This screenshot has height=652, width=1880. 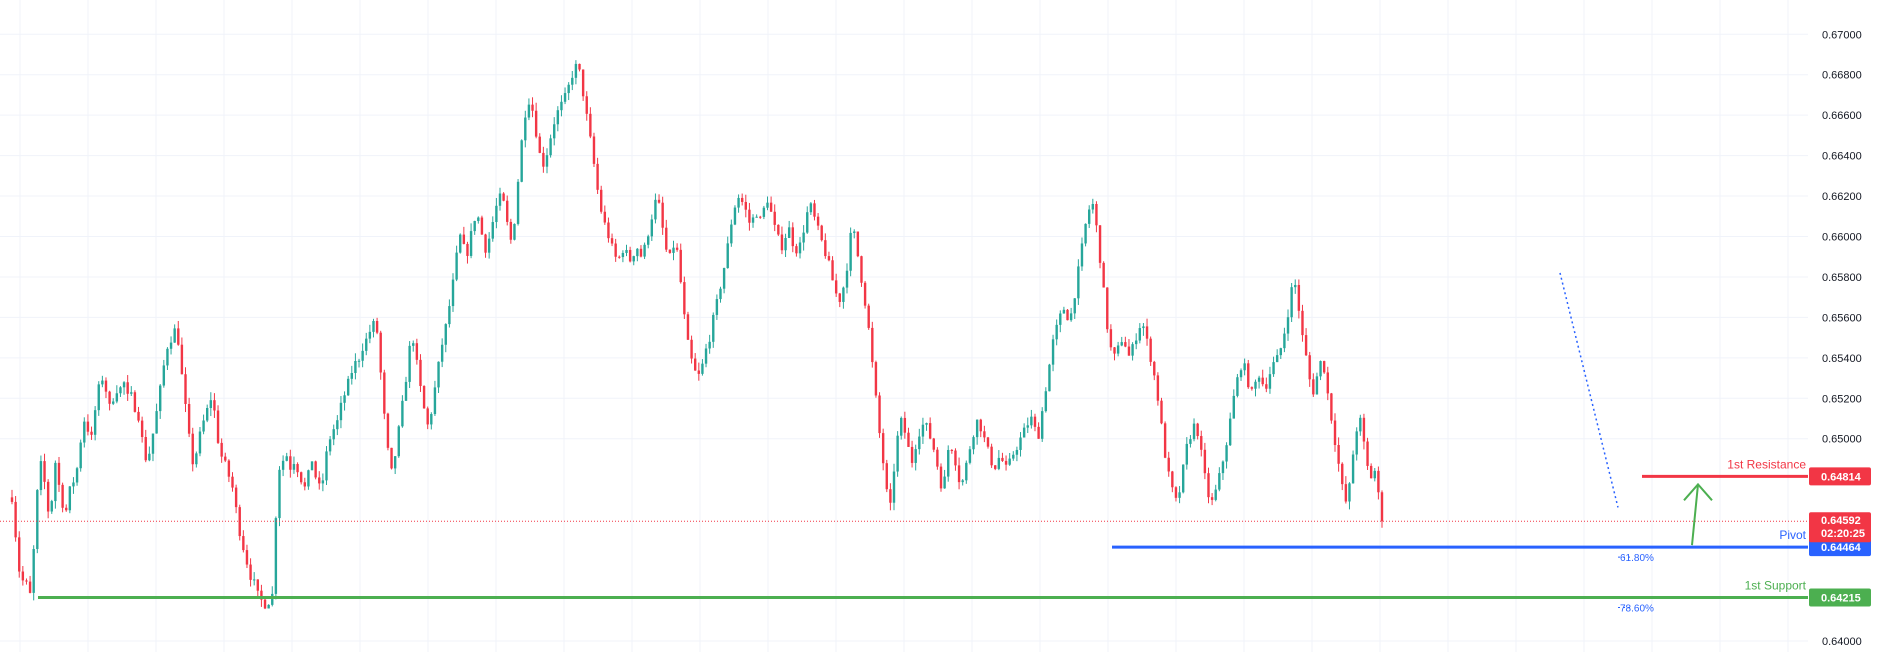 What do you see at coordinates (1841, 477) in the screenshot?
I see `resistance-price: 0.64814` at bounding box center [1841, 477].